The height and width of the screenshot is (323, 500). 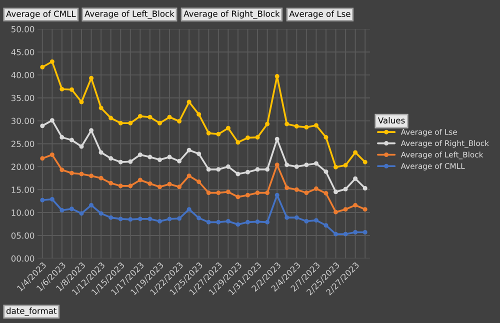 I want to click on text: date_format, so click(x=31, y=312).